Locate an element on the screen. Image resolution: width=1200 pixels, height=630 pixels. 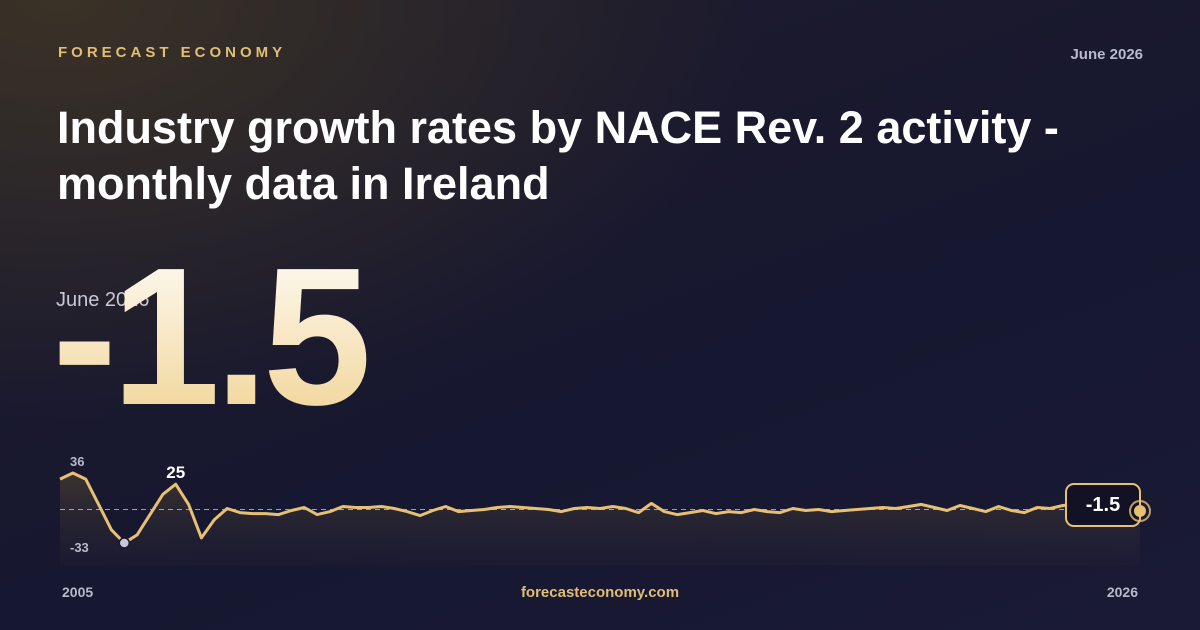
date: June 2026 is located at coordinates (1106, 54).